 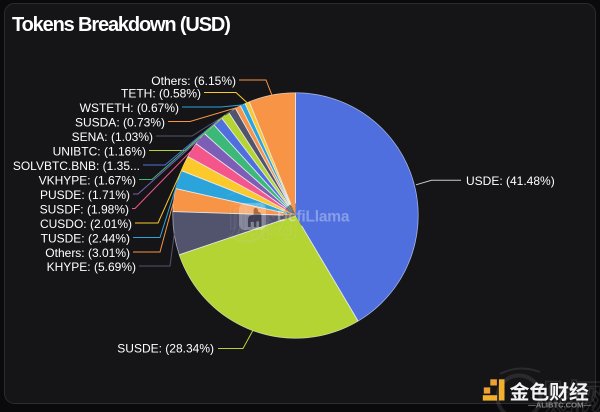 What do you see at coordinates (86, 224) in the screenshot?
I see `svg-text: CUSDO: (2.01%)` at bounding box center [86, 224].